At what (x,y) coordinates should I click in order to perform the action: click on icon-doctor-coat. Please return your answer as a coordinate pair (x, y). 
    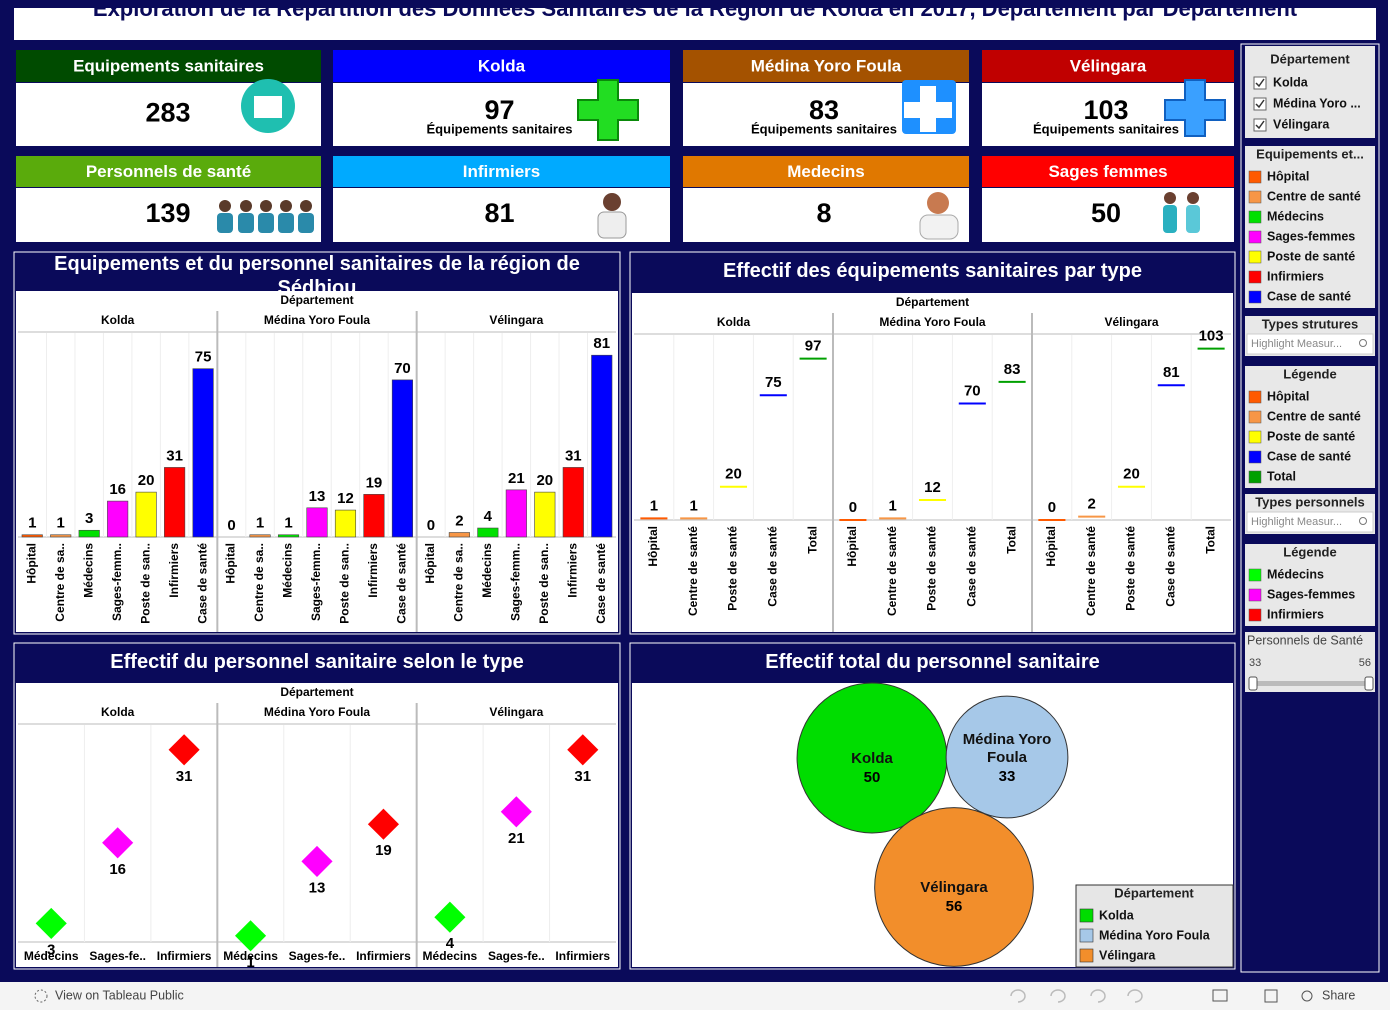
    Looking at the image, I should click on (612, 225).